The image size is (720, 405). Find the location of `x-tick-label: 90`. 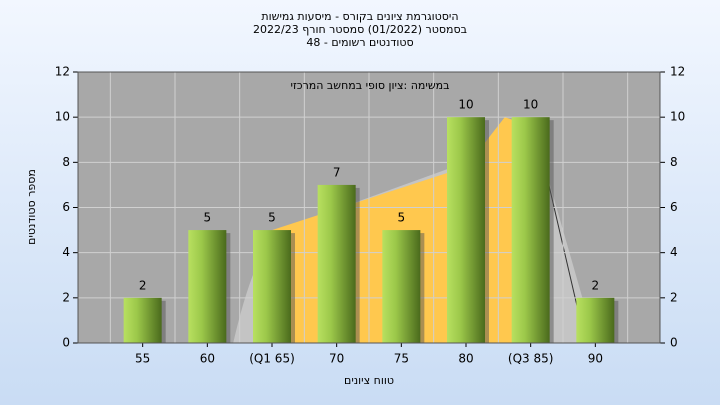

x-tick-label: 90 is located at coordinates (595, 359).